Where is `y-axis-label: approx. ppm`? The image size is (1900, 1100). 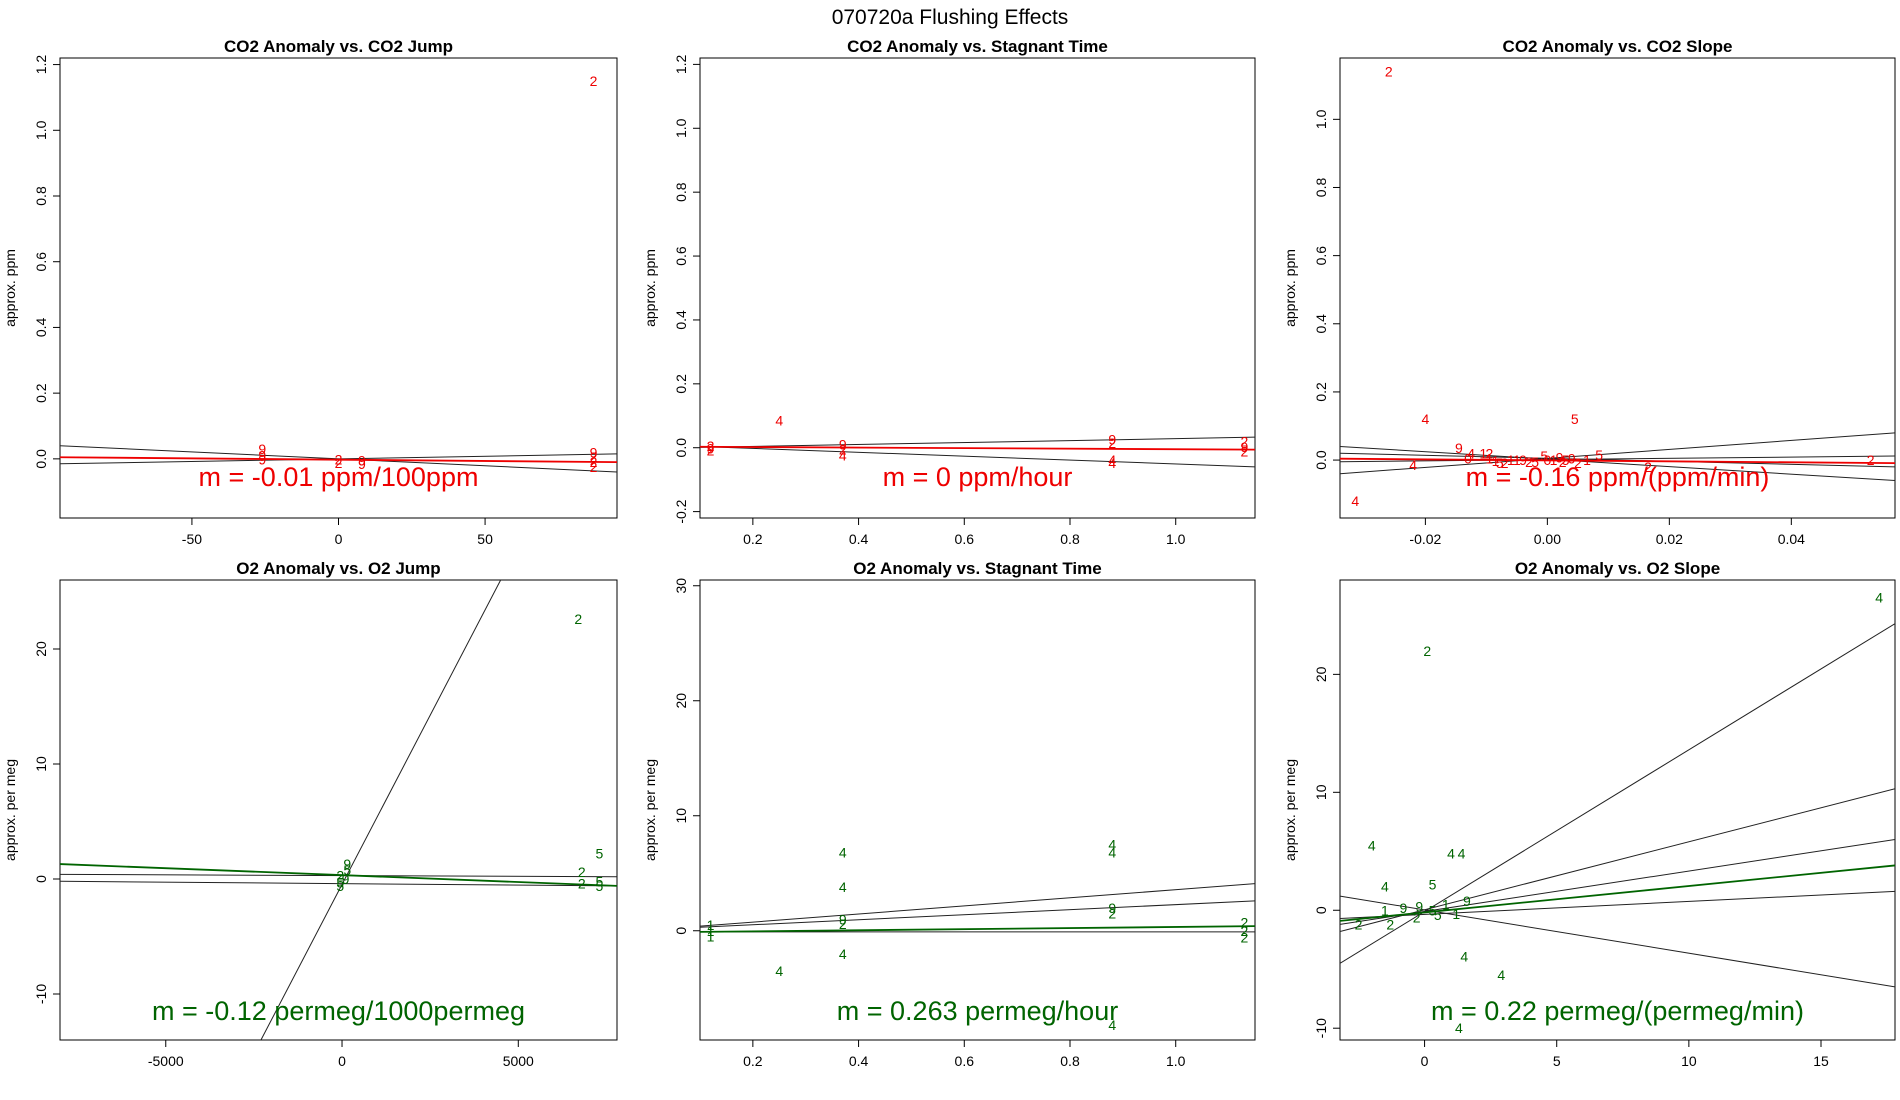 y-axis-label: approx. ppm is located at coordinates (1290, 288).